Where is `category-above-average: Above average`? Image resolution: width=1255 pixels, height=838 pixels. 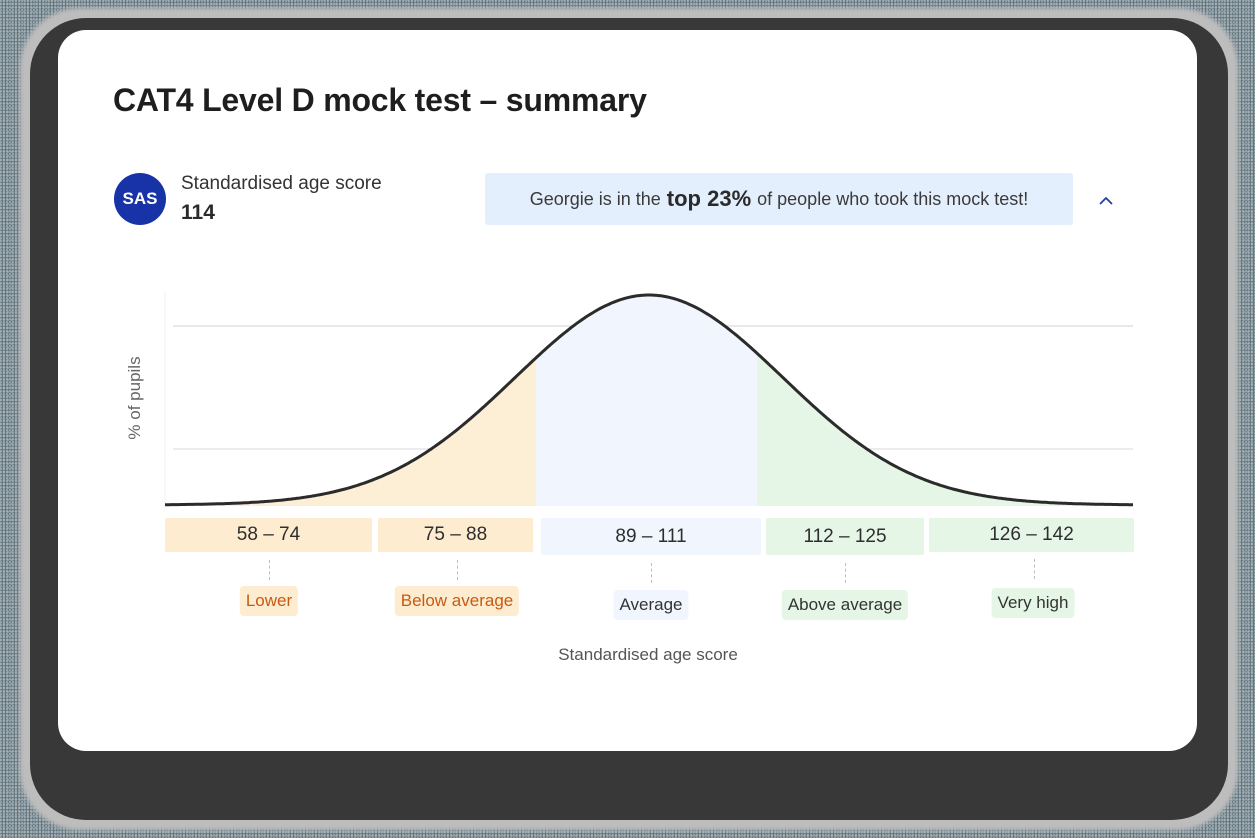
category-above-average: Above average is located at coordinates (845, 605).